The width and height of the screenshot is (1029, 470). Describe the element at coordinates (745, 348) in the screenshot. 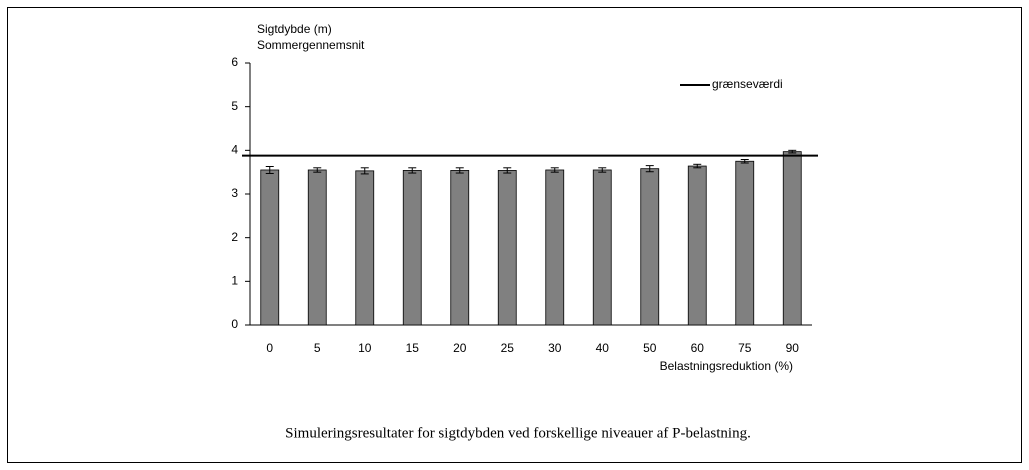

I see `x-tick-label: 75` at that location.